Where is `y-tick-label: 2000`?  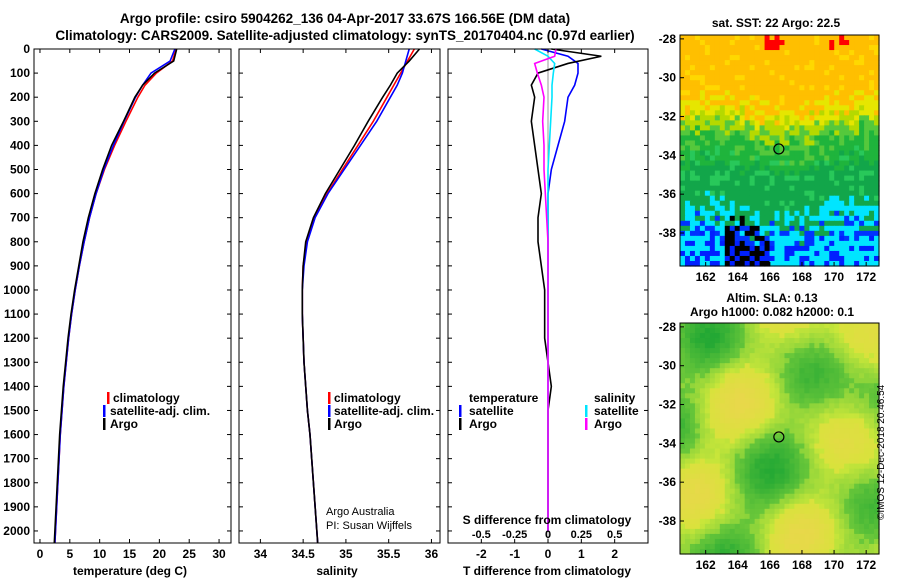 y-tick-label: 2000 is located at coordinates (16, 531).